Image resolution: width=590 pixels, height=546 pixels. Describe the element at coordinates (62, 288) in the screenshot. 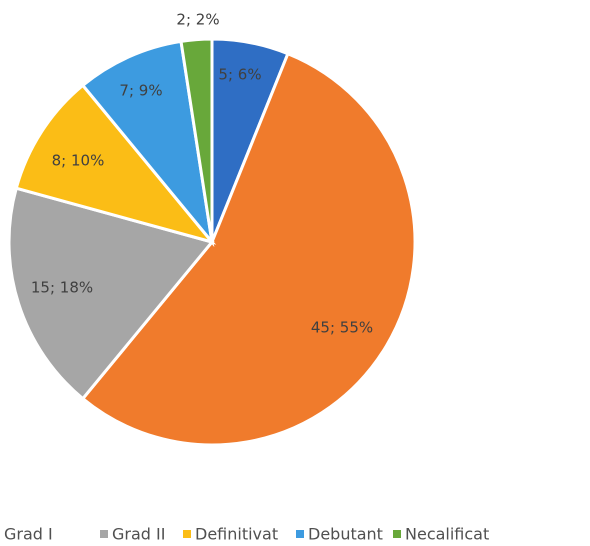

I see `data-label: 15; 18%` at that location.